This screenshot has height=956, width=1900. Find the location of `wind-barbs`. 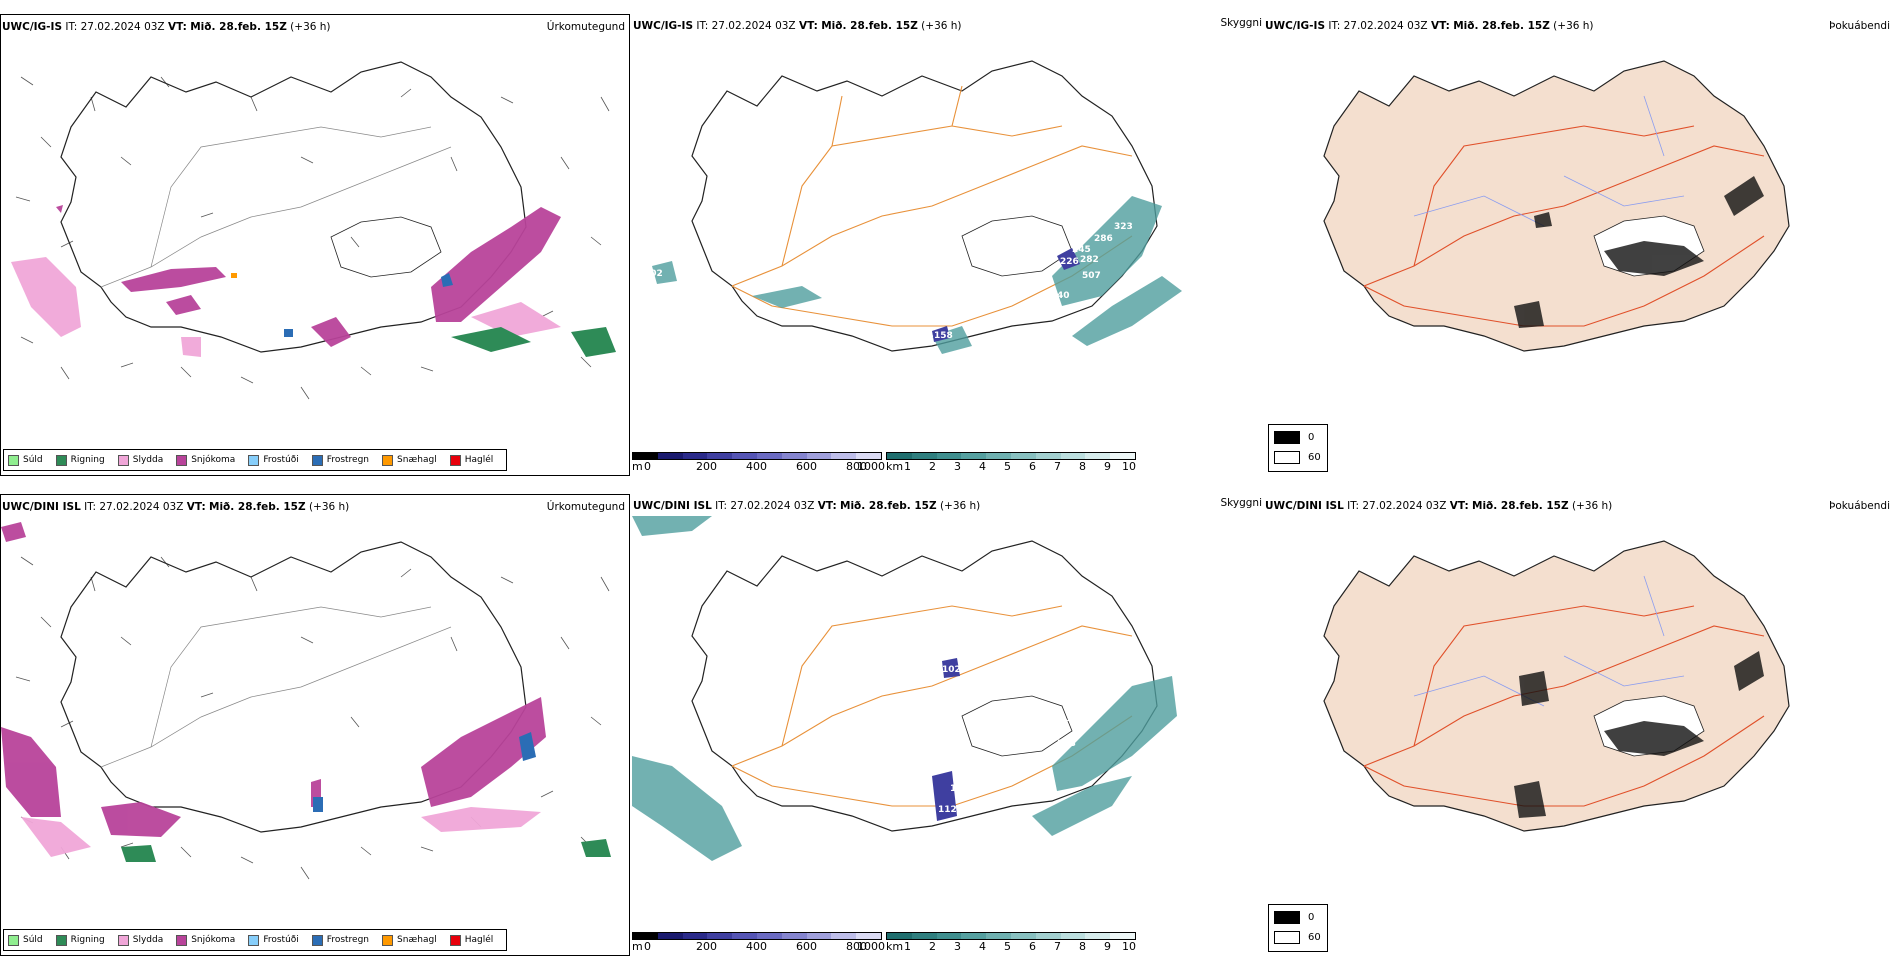

wind-barbs is located at coordinates (312, 238).